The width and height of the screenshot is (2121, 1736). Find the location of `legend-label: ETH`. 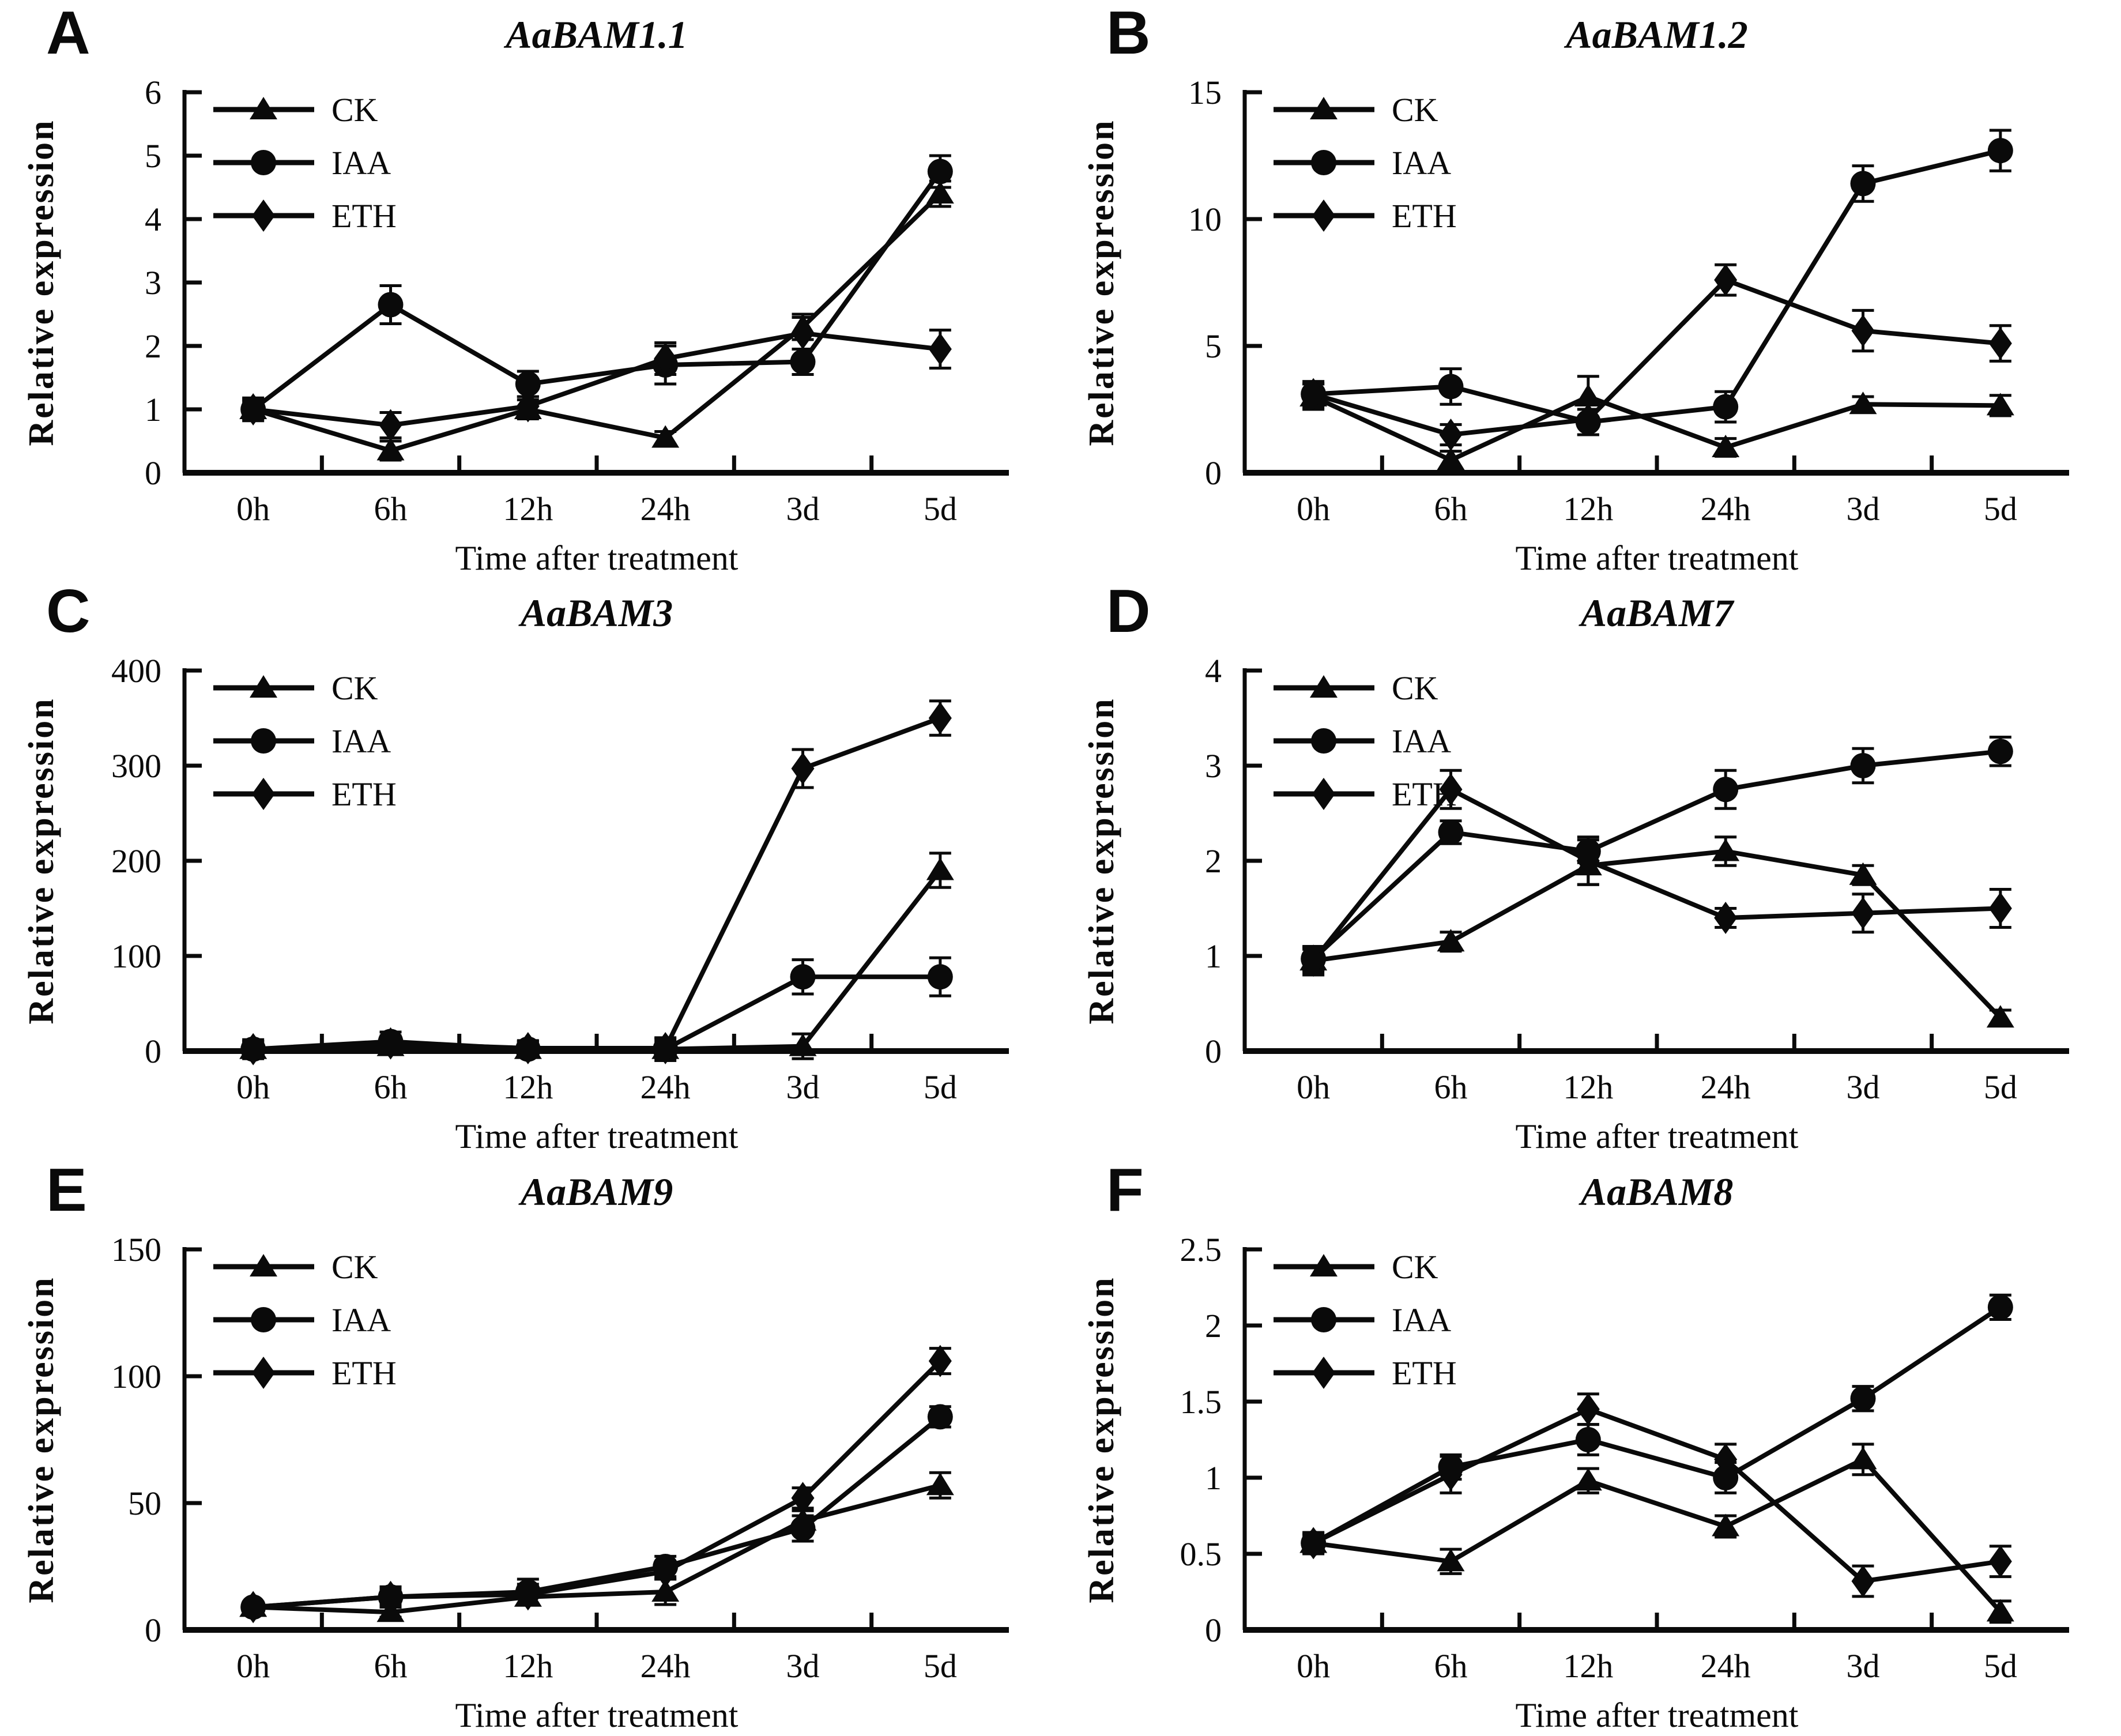

legend-label: ETH is located at coordinates (364, 1373).